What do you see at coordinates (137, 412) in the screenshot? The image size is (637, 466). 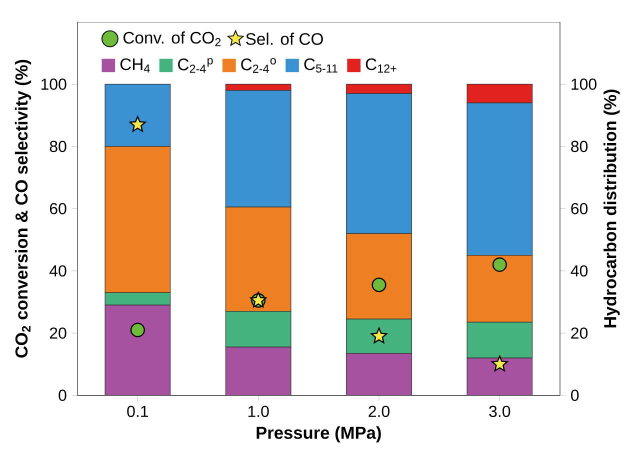 I see `x-tick-label: 0.1` at bounding box center [137, 412].